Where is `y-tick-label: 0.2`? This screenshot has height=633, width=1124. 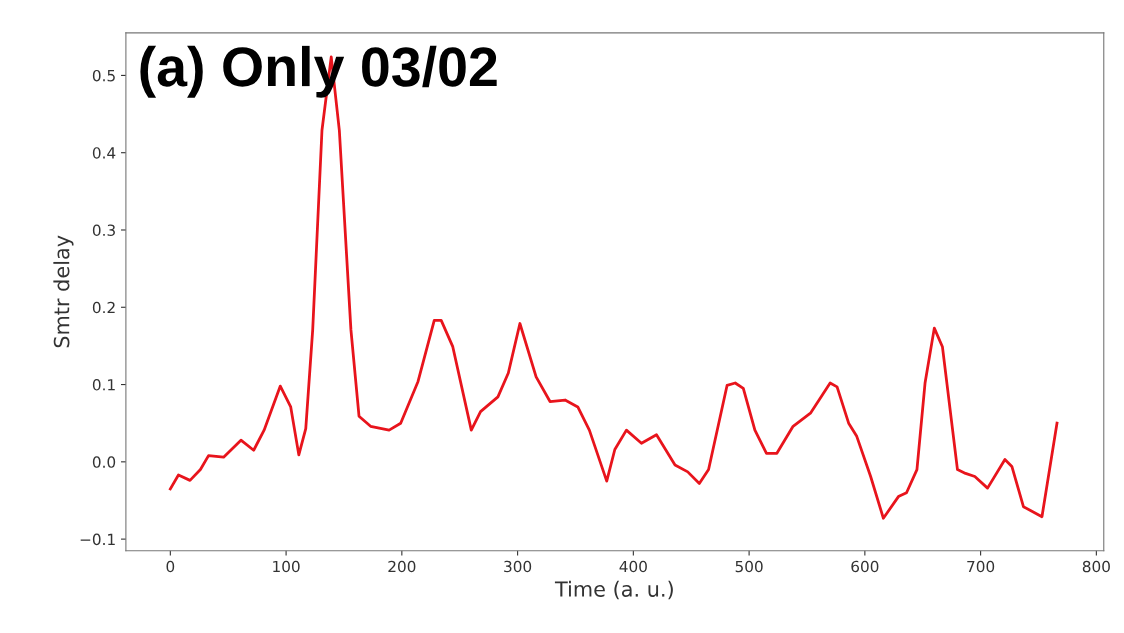
y-tick-label: 0.2 is located at coordinates (103, 307).